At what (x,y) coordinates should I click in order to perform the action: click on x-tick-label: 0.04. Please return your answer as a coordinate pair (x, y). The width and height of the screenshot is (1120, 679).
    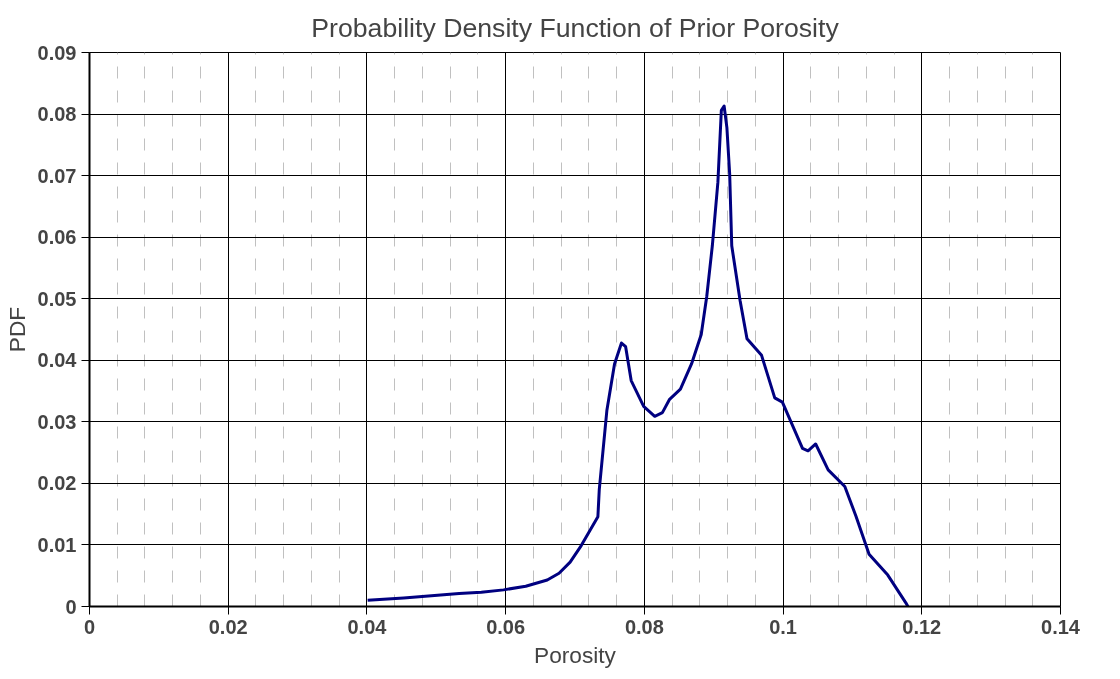
    Looking at the image, I should click on (367, 626).